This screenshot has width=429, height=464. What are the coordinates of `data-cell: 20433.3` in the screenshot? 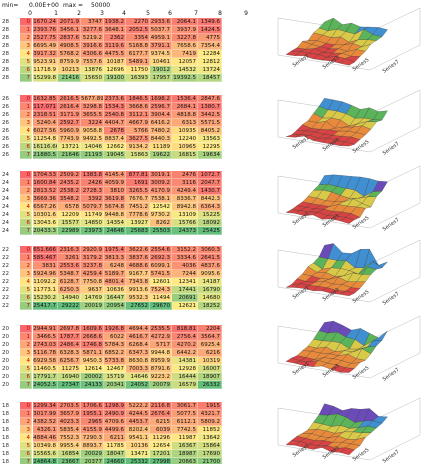 It's located at (45, 231).